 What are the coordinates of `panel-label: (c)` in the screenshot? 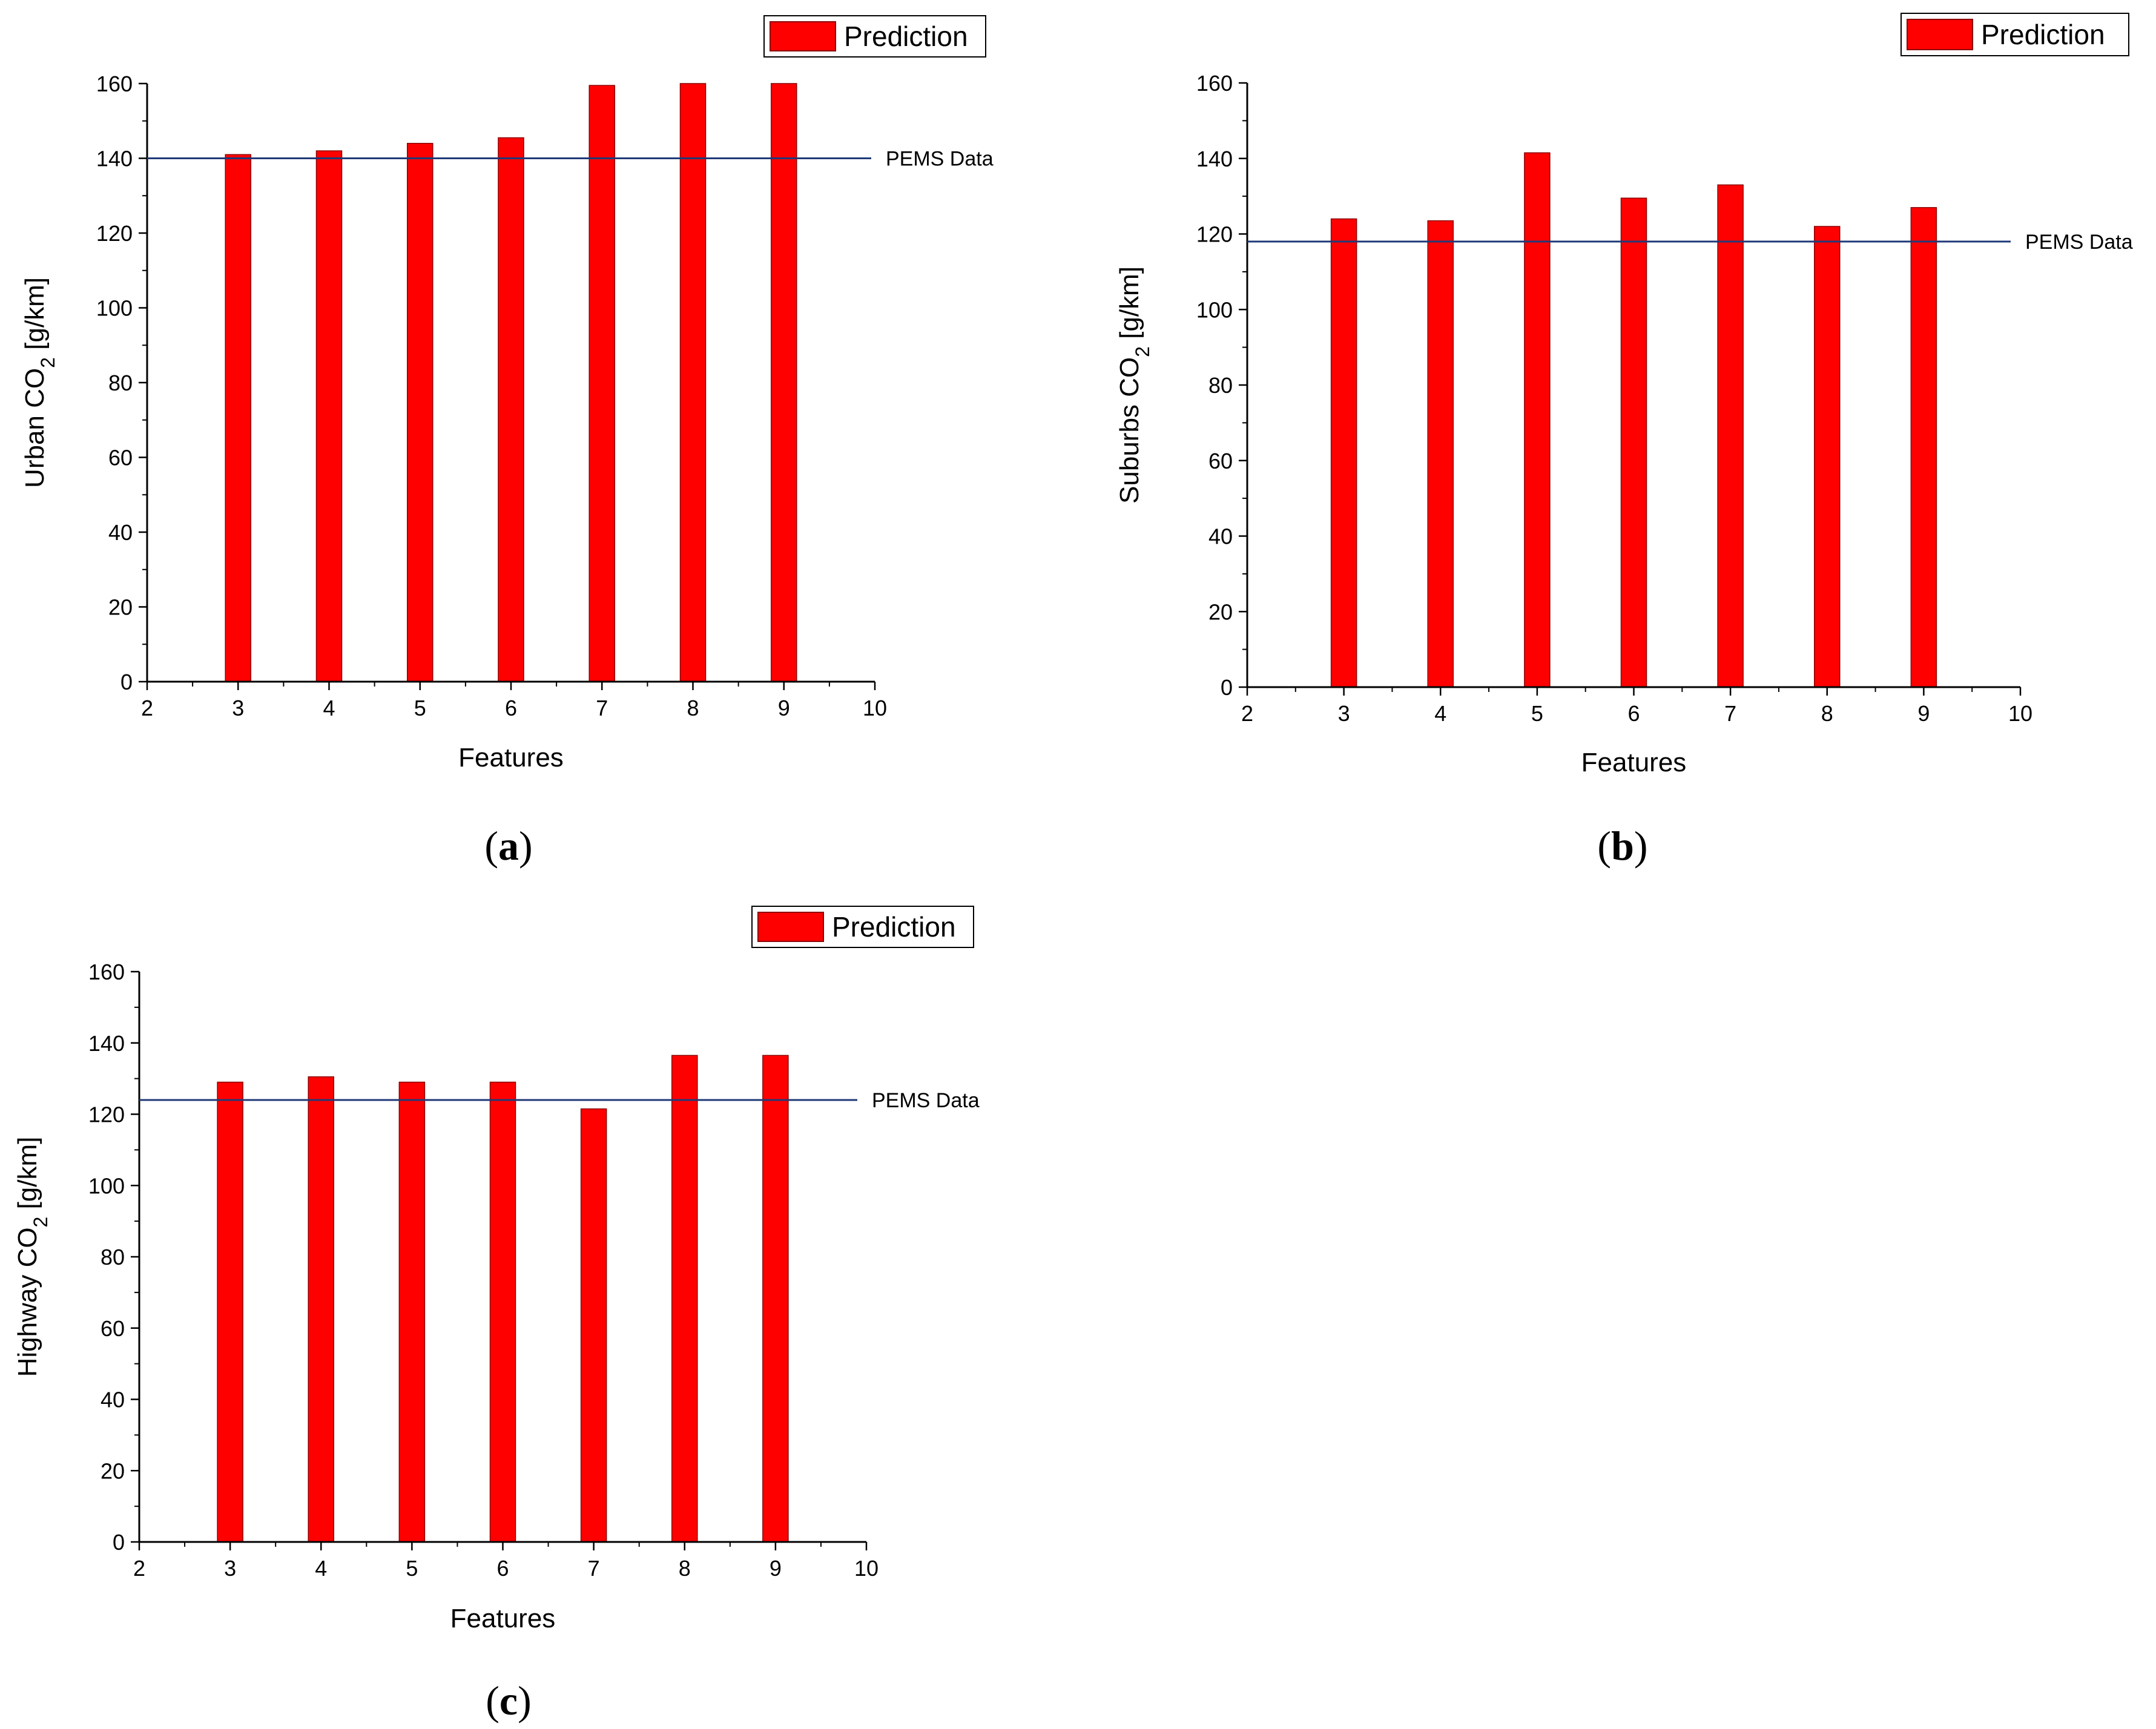 It's located at (509, 1701).